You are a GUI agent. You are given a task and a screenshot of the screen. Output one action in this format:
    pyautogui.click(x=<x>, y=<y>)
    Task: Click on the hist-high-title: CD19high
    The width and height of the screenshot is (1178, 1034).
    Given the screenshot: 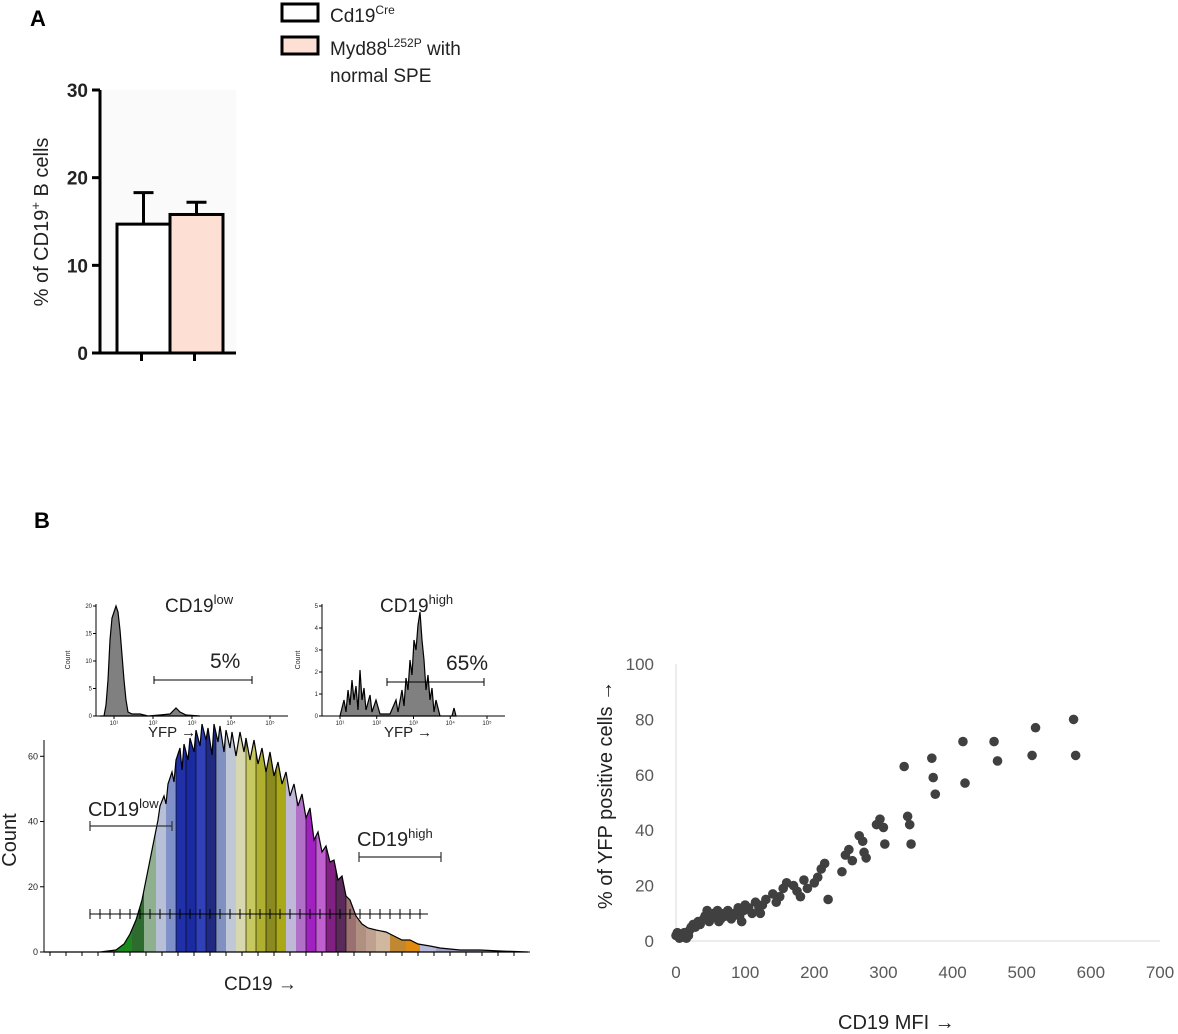 What is the action you would take?
    pyautogui.click(x=416, y=604)
    